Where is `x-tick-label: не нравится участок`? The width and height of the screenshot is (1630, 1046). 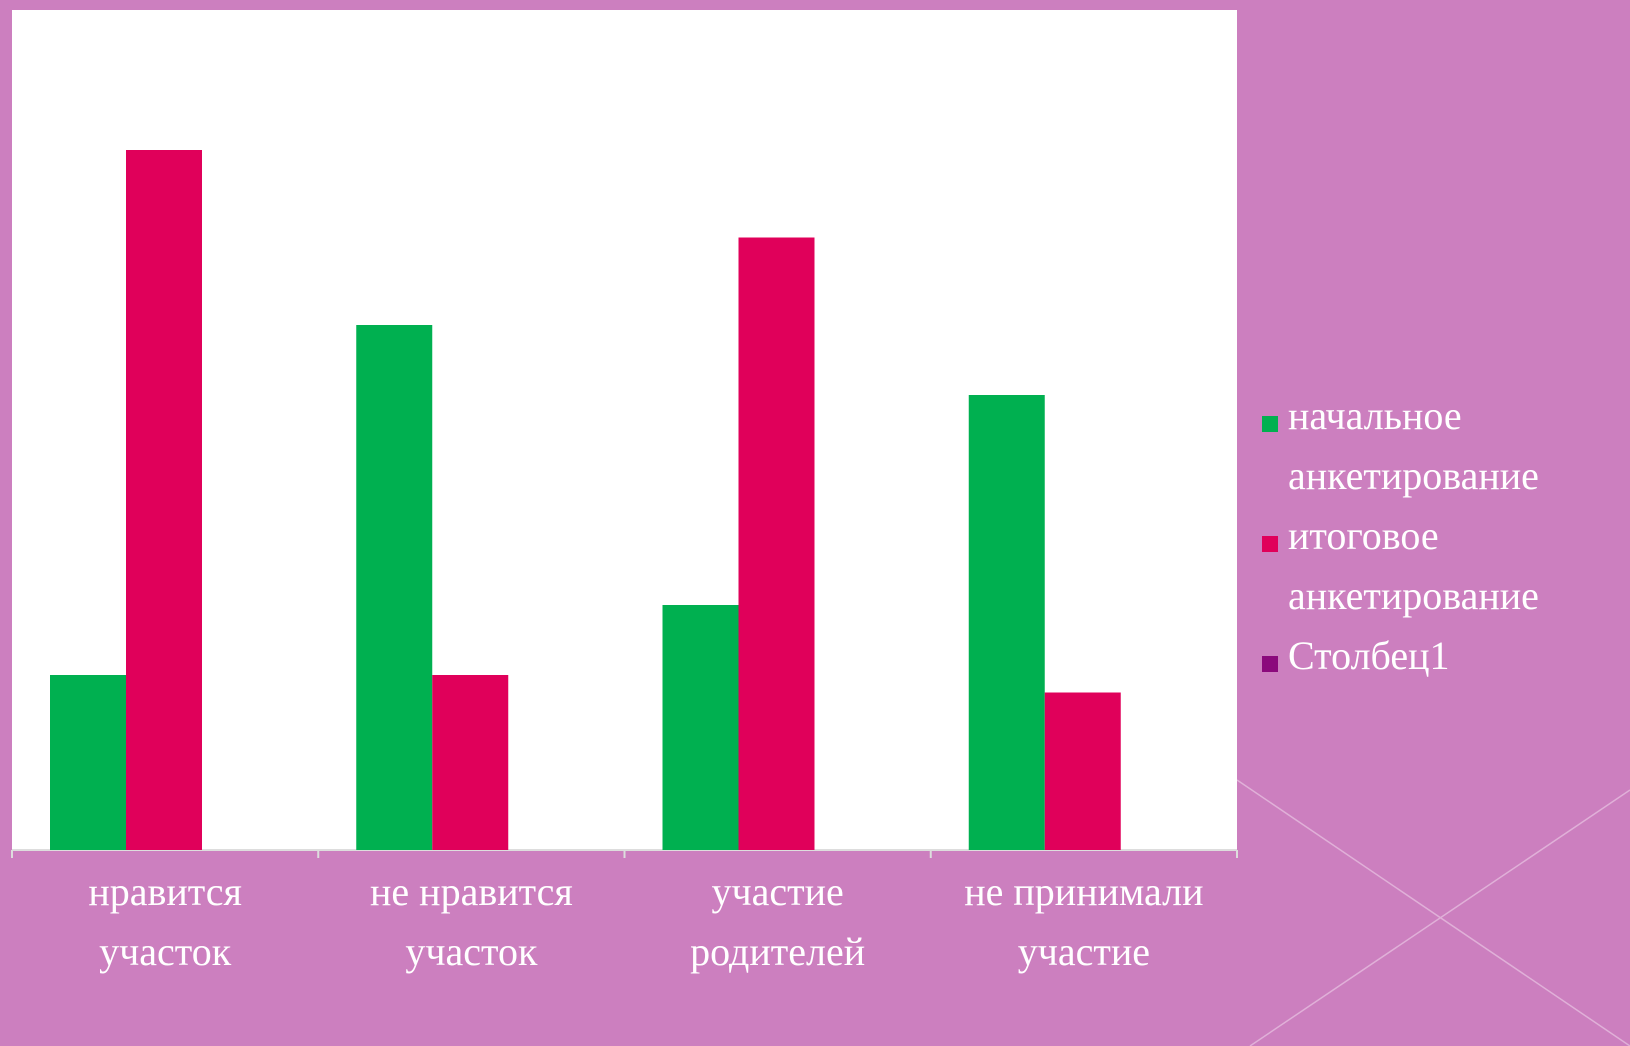 x-tick-label: не нравится участок is located at coordinates (471, 921).